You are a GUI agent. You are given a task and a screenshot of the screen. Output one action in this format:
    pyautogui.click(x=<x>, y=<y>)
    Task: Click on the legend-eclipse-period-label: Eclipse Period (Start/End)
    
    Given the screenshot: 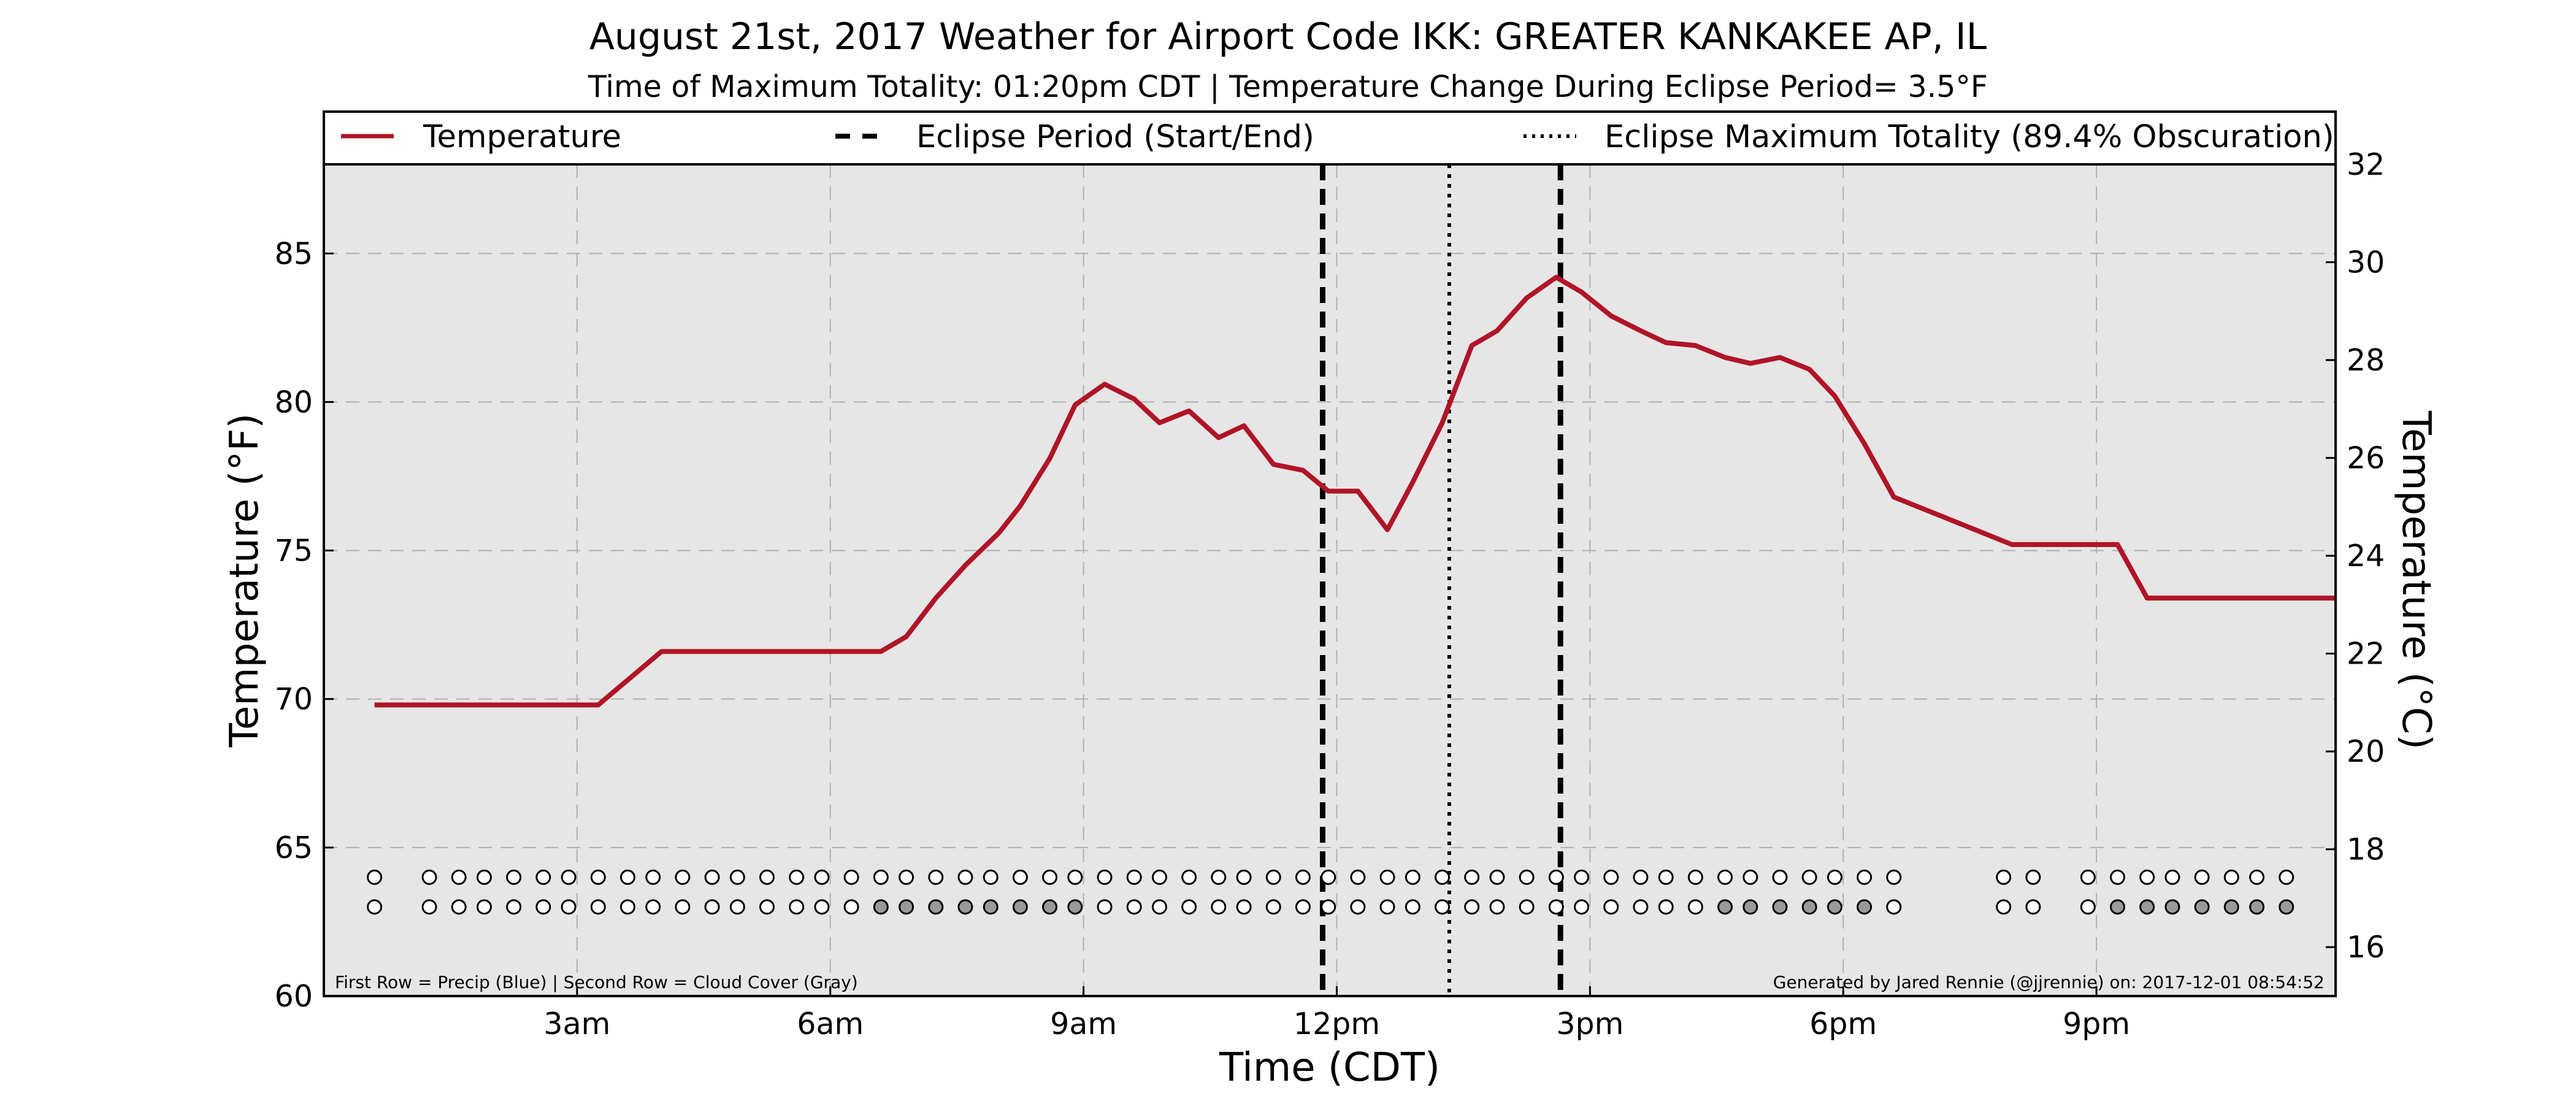 What is the action you would take?
    pyautogui.click(x=1115, y=137)
    